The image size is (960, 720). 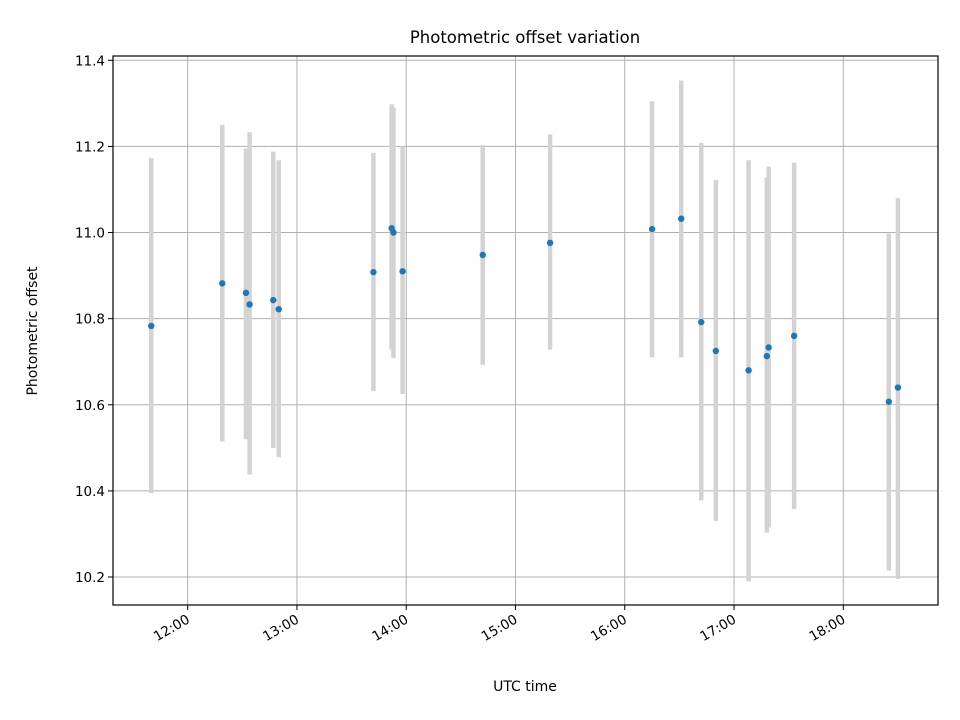 I want to click on y-axis-ticks: 10.2 10.4 10.6 10.8 11.0 11.2 11.4, so click(x=94, y=319).